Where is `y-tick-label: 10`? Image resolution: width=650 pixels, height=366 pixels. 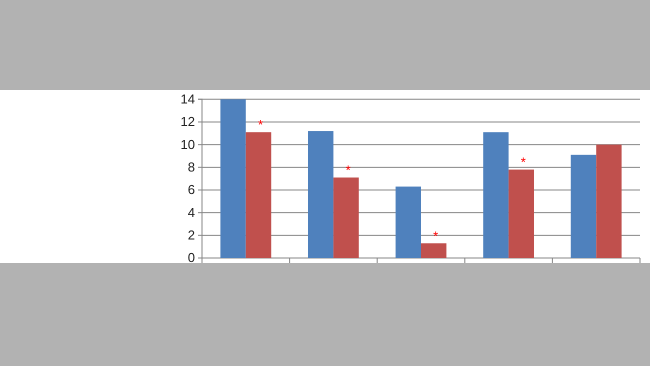
y-tick-label: 10 is located at coordinates (187, 144).